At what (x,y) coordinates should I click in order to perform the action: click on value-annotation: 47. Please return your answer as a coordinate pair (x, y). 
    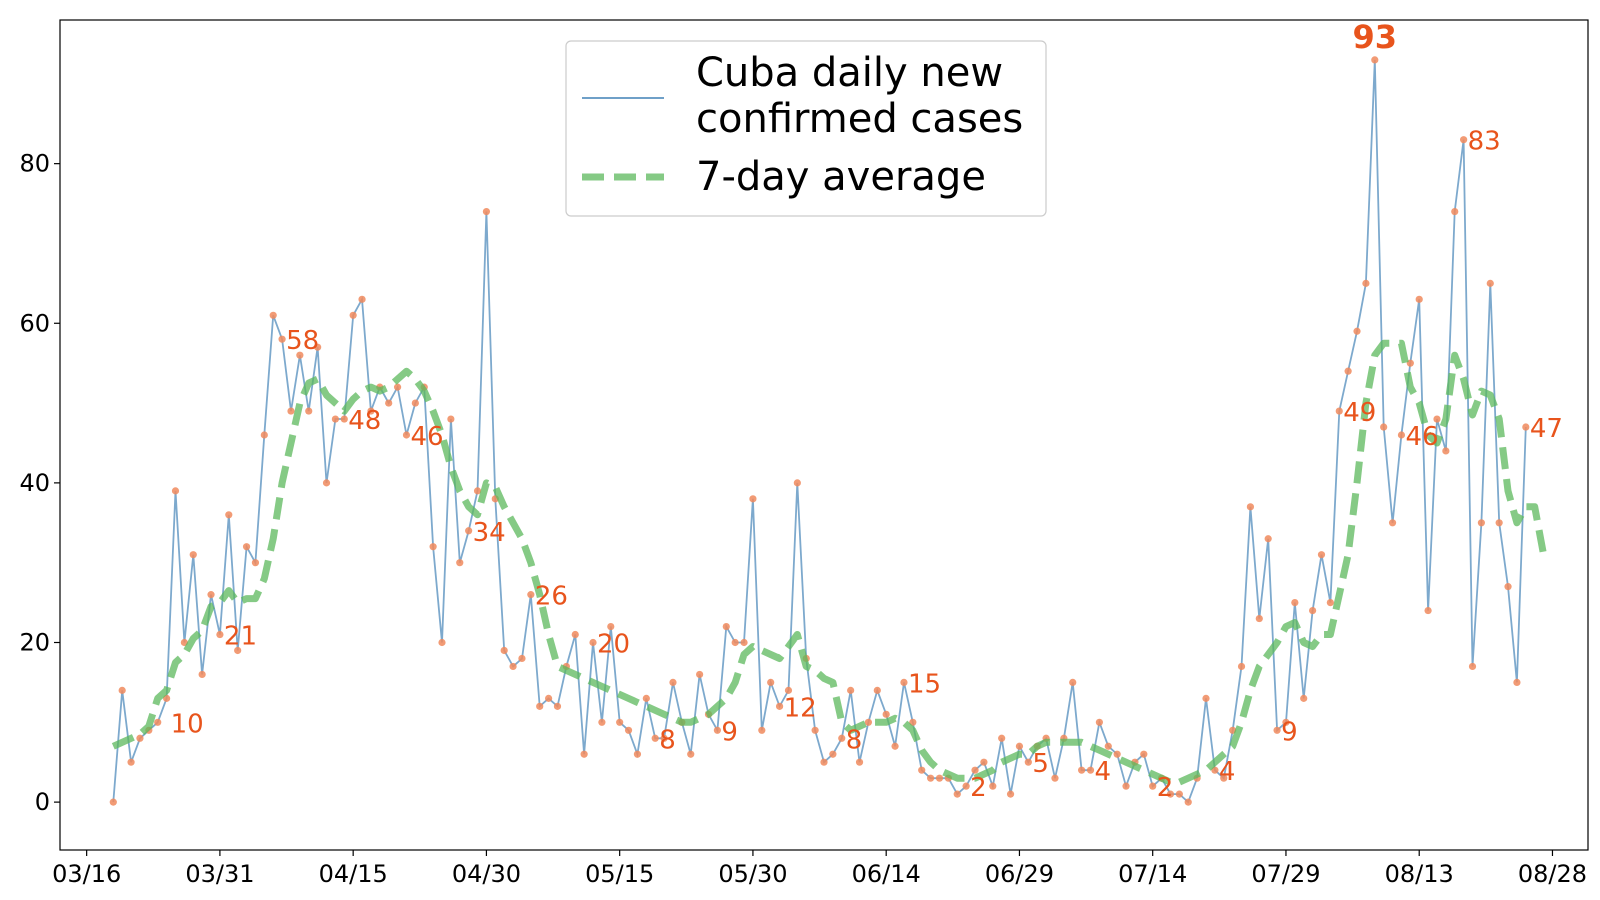
    Looking at the image, I should click on (1546, 429).